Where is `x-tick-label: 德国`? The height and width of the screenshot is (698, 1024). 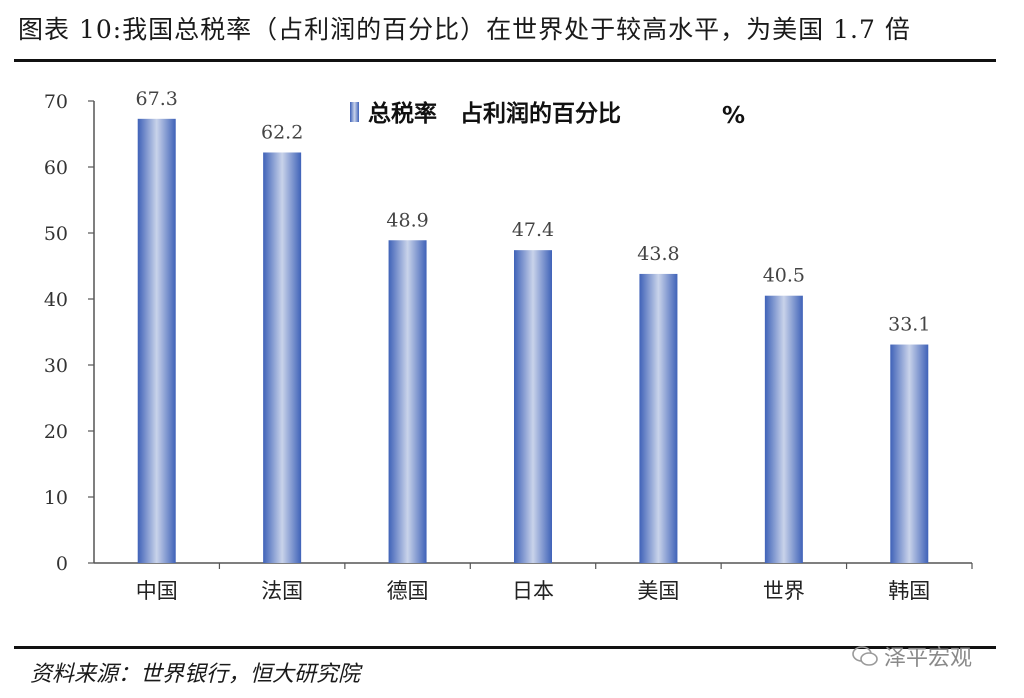
x-tick-label: 德国 is located at coordinates (408, 591).